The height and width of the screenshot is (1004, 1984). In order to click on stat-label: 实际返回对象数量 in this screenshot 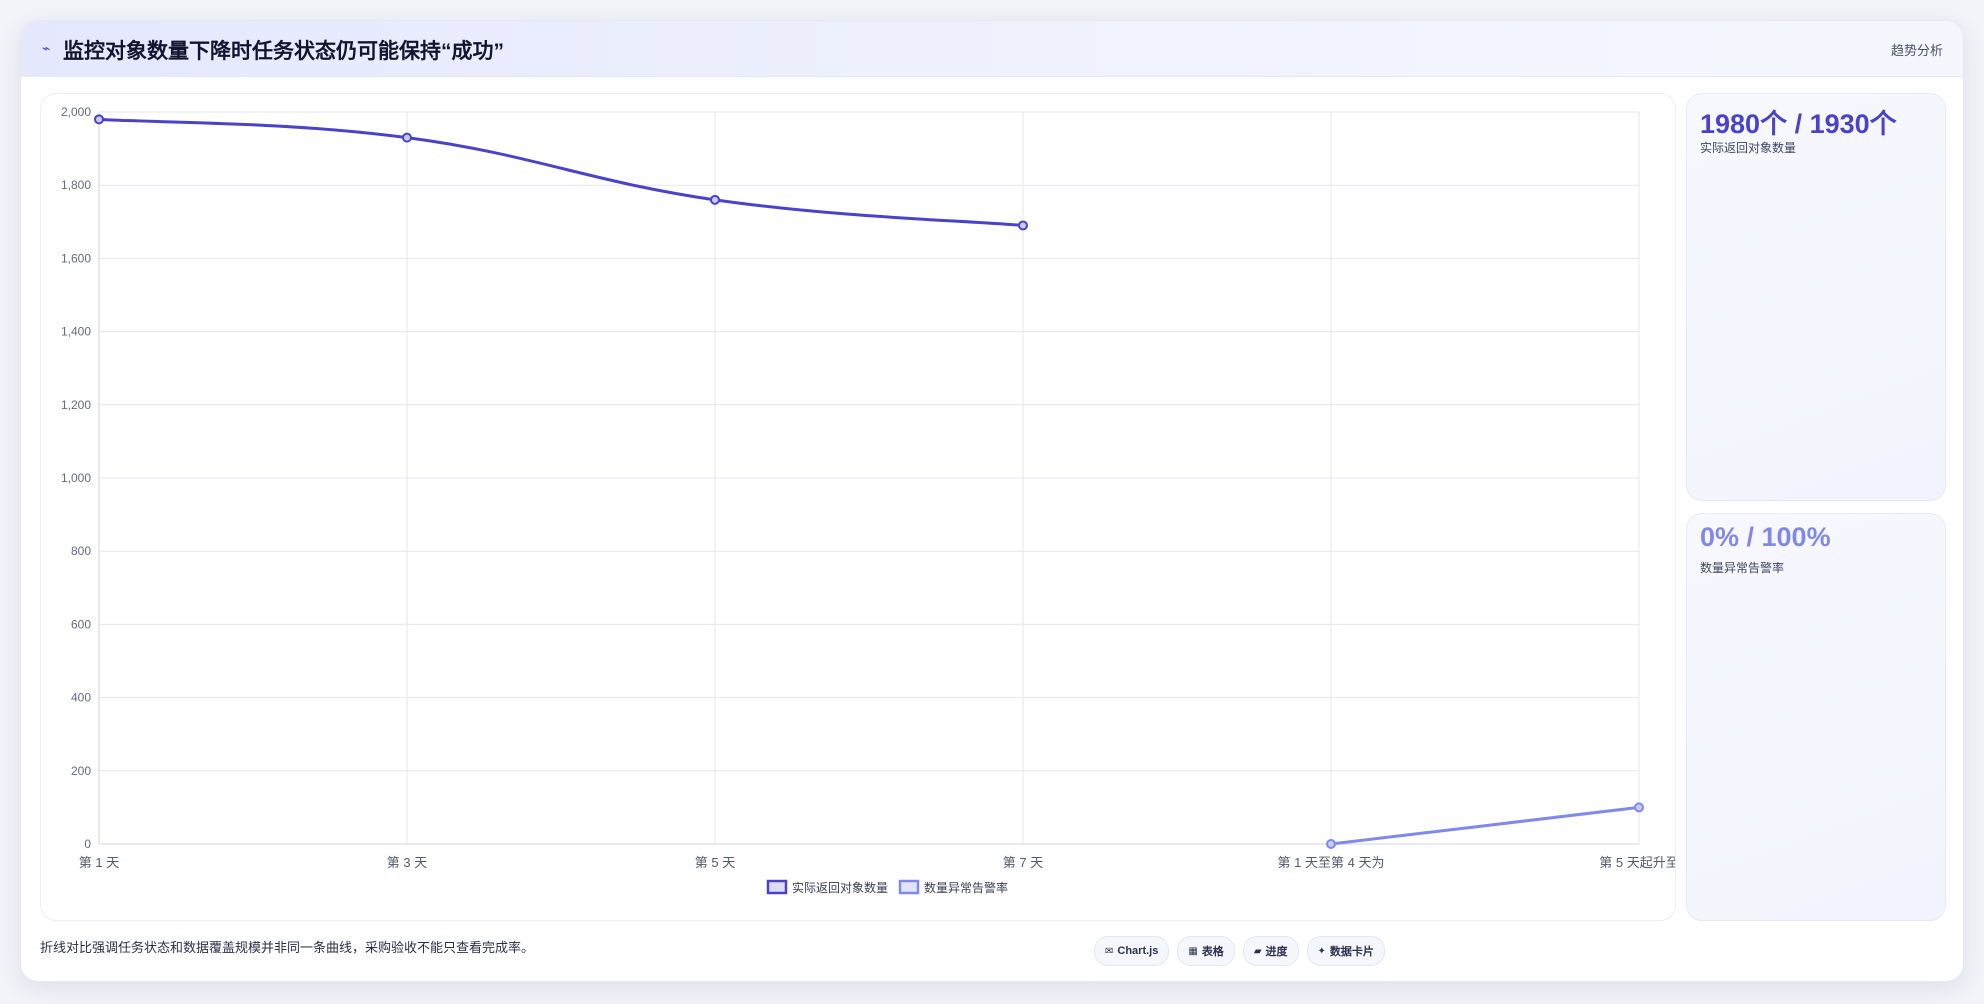, I will do `click(1748, 148)`.